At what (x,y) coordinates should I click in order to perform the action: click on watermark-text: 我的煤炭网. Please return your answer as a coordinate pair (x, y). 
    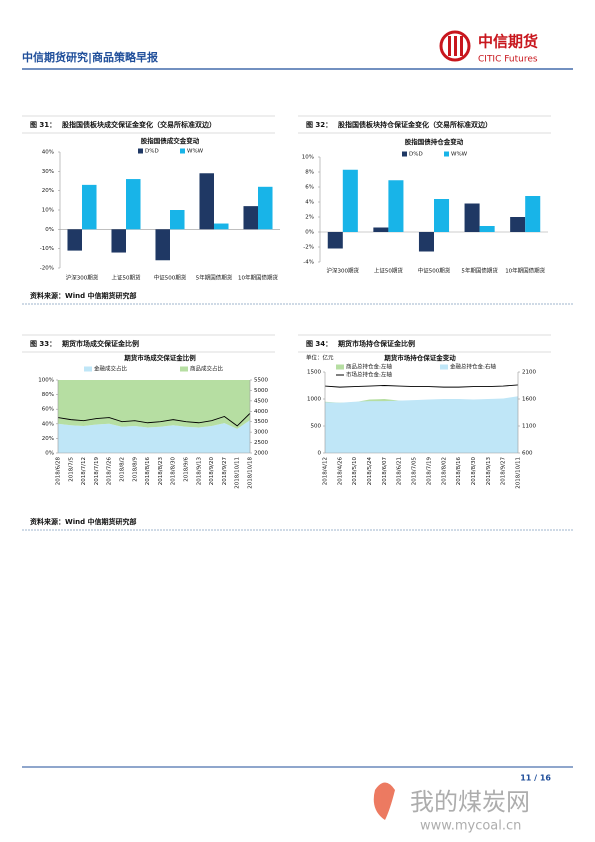
    Looking at the image, I should click on (470, 802).